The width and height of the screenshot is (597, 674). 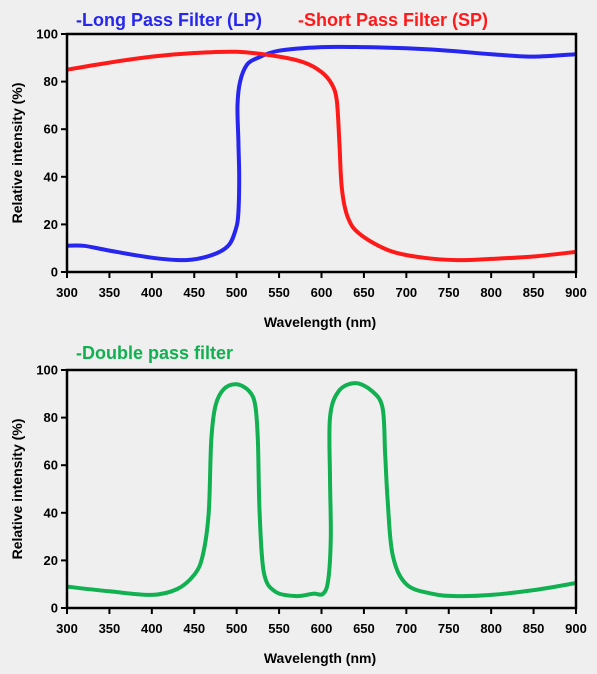 What do you see at coordinates (320, 658) in the screenshot?
I see `x-axis-title-bottom: Wavelength (nm)` at bounding box center [320, 658].